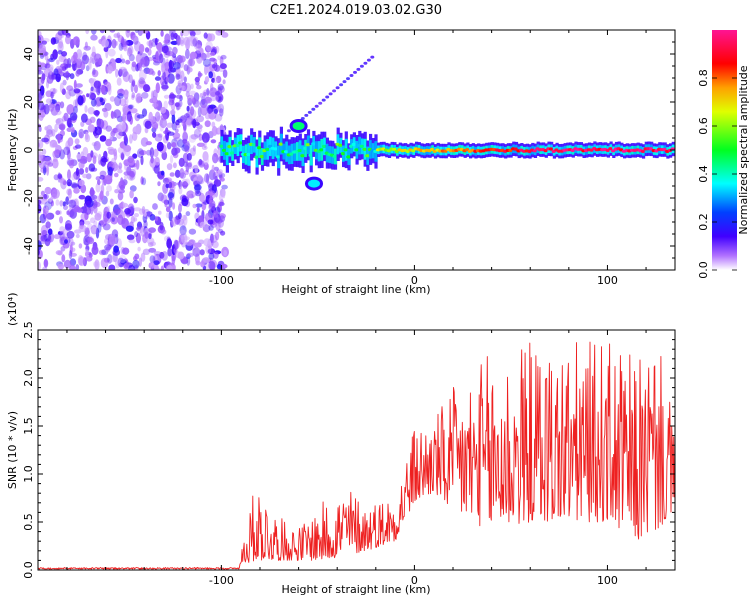 Image resolution: width=750 pixels, height=600 pixels. Describe the element at coordinates (12, 310) in the screenshot. I see `snr-y-multiplier: (x10⁴)` at that location.